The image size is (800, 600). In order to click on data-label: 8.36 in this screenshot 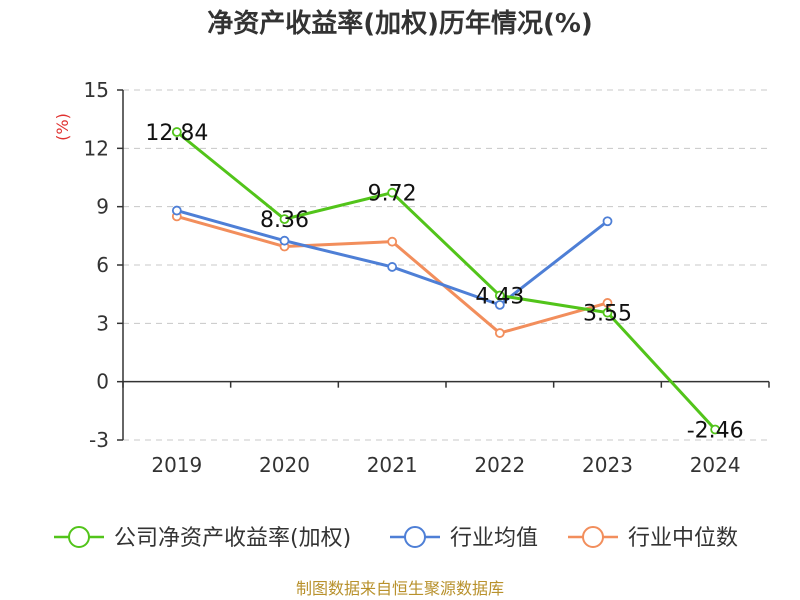, I will do `click(284, 220)`.